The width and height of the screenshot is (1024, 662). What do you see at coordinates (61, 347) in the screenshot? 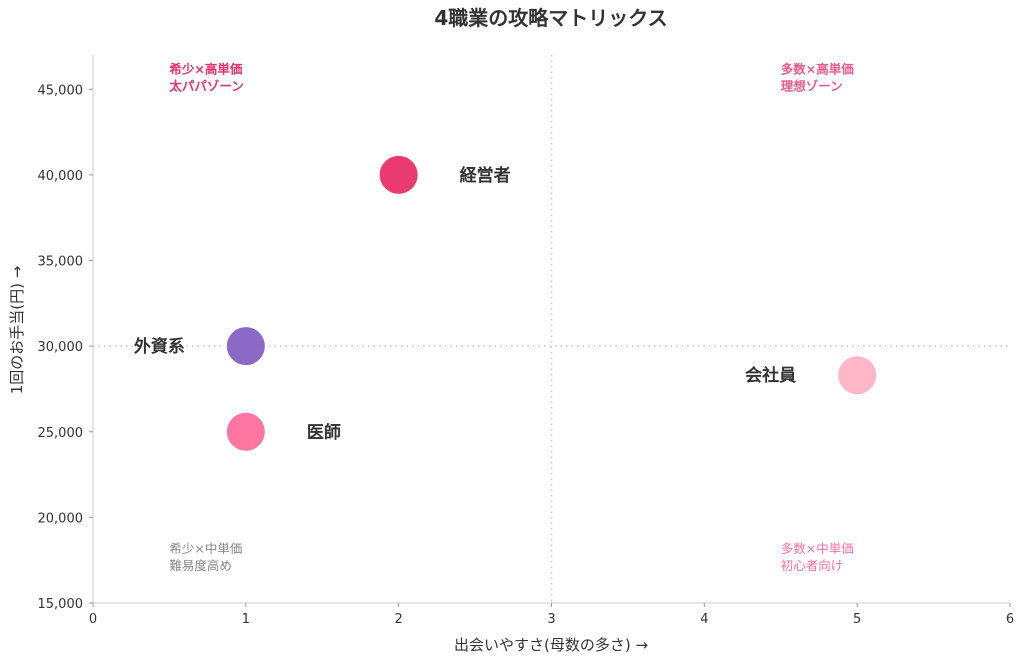
I see `y-tick-label: 30,000` at bounding box center [61, 347].